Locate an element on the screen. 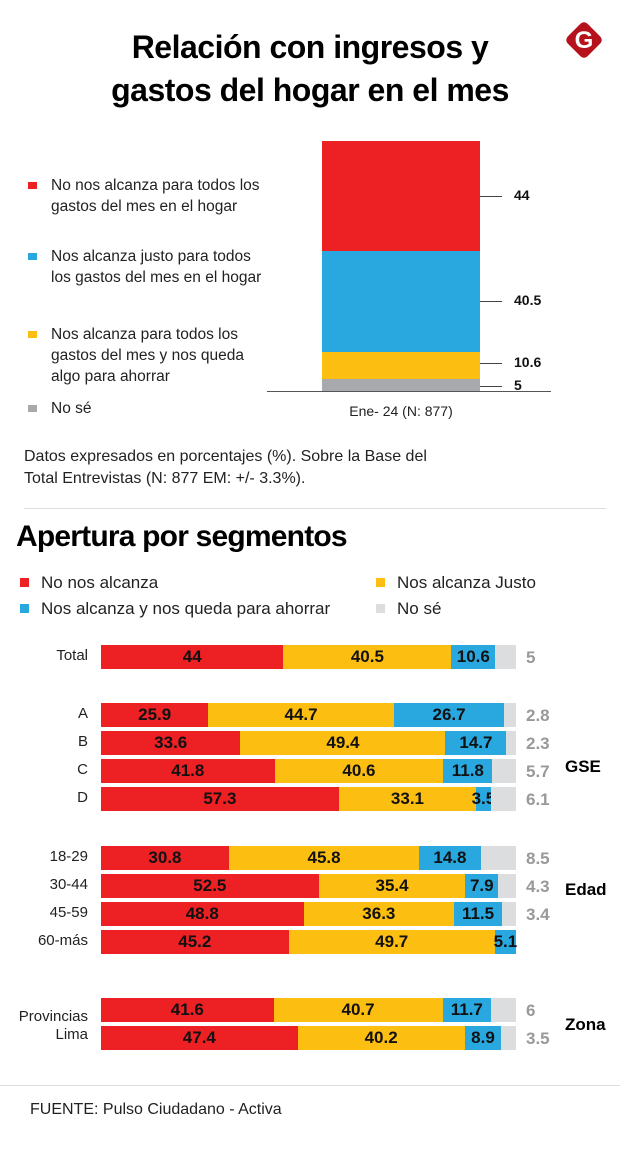 The height and width of the screenshot is (1155, 620). value-label: 10.6 is located at coordinates (528, 362).